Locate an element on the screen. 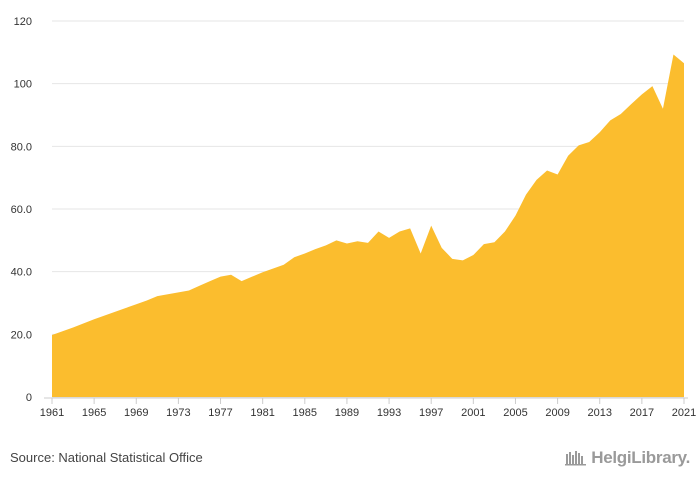 This screenshot has height=483, width=700. x-tick-label: 2013 is located at coordinates (599, 413).